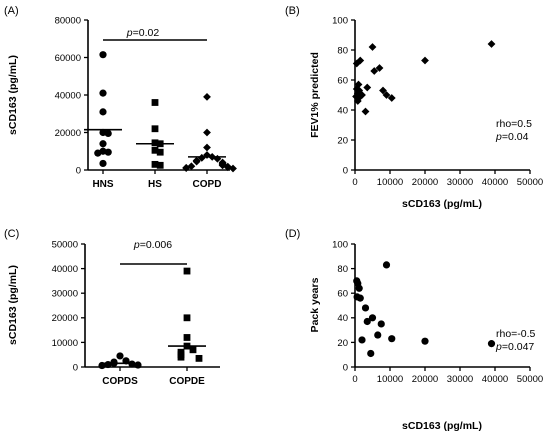  Describe the element at coordinates (75, 367) in the screenshot. I see `y-tick-label-c: 0` at that location.